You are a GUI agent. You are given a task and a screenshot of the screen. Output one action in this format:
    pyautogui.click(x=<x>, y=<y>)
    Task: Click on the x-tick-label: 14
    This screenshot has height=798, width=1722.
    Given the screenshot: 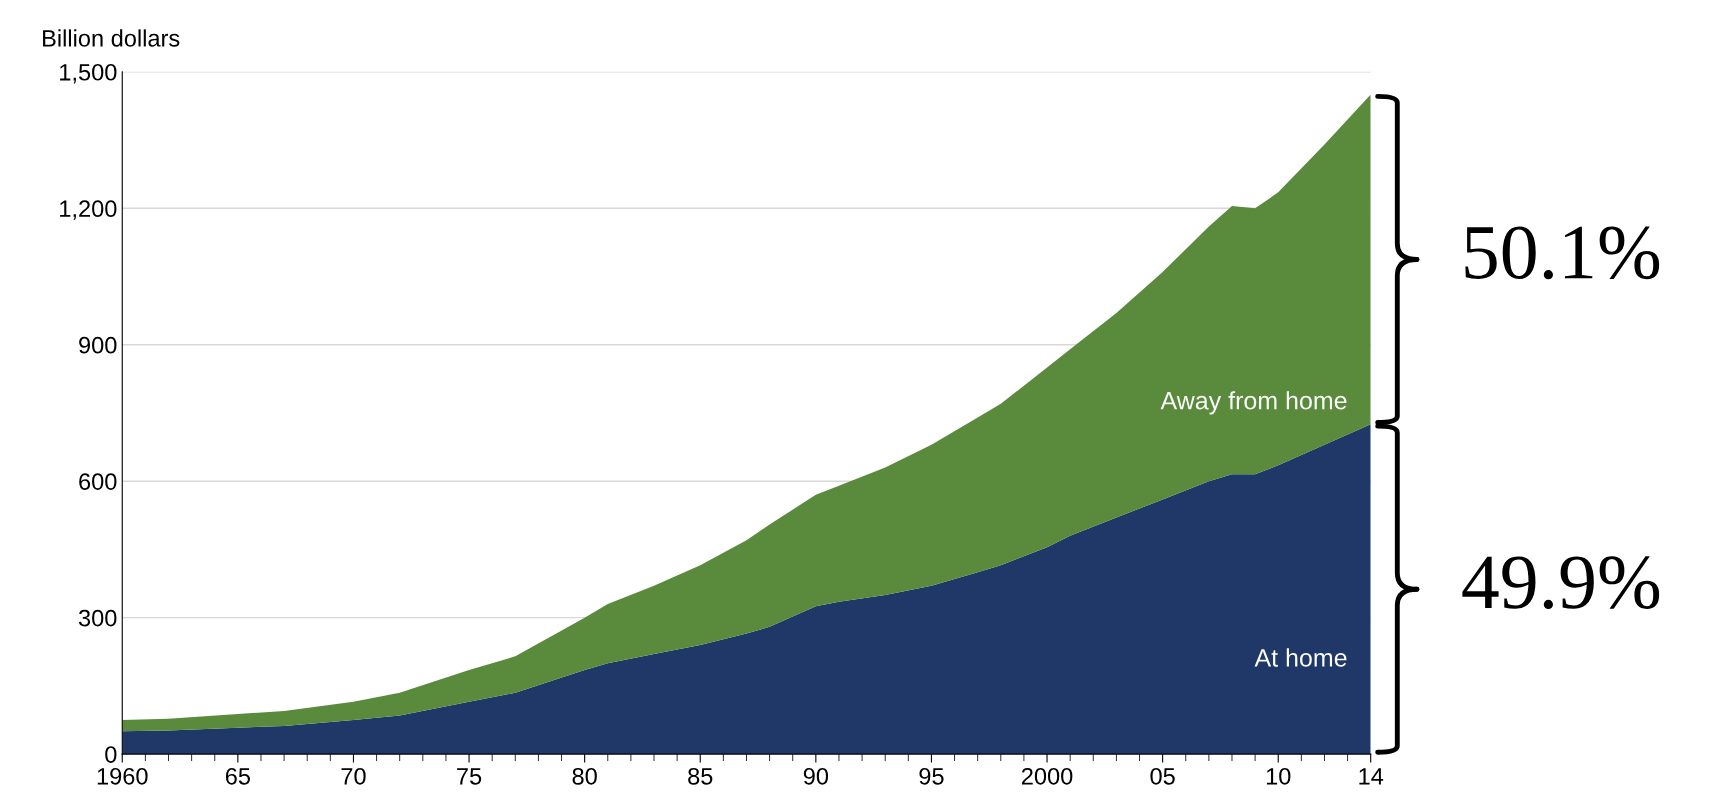 What is the action you would take?
    pyautogui.click(x=1371, y=776)
    